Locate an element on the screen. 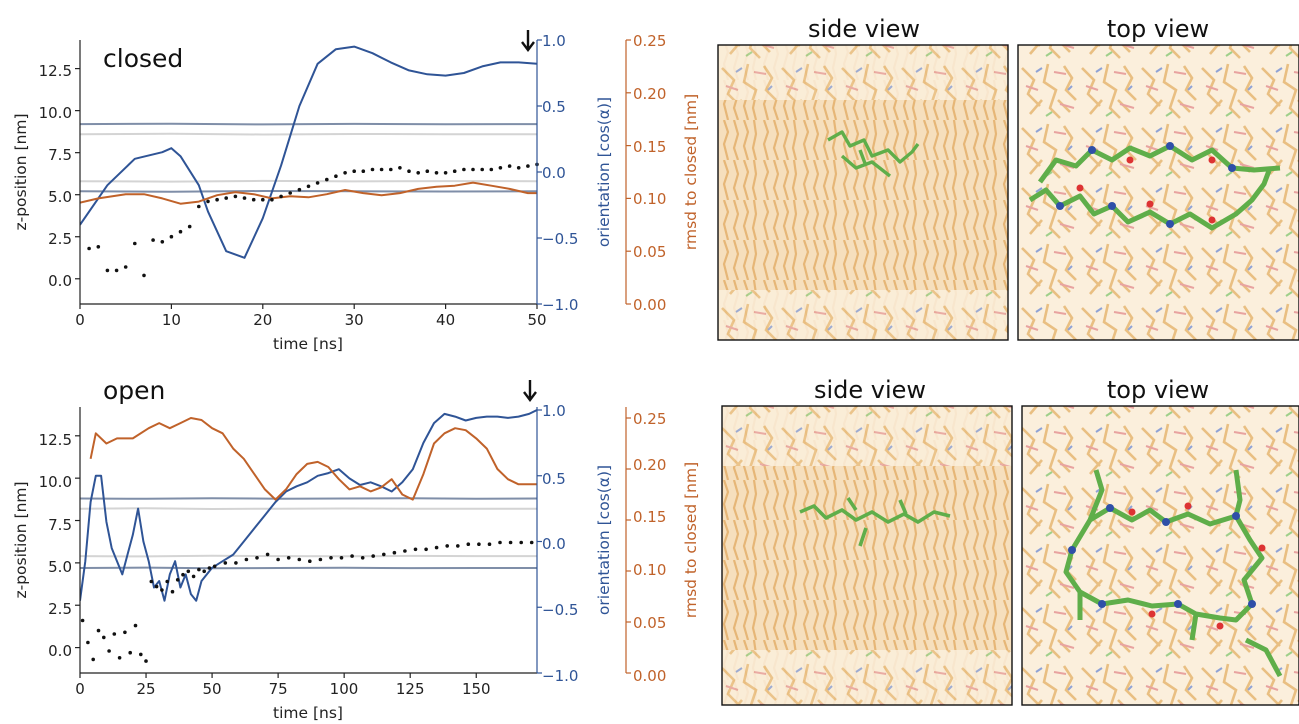 Image resolution: width=1299 pixels, height=724 pixels. chart-closed-rmsd-ticks: 0.00 0.05 0.10 0.15 0.20 0.25 is located at coordinates (649, 173).